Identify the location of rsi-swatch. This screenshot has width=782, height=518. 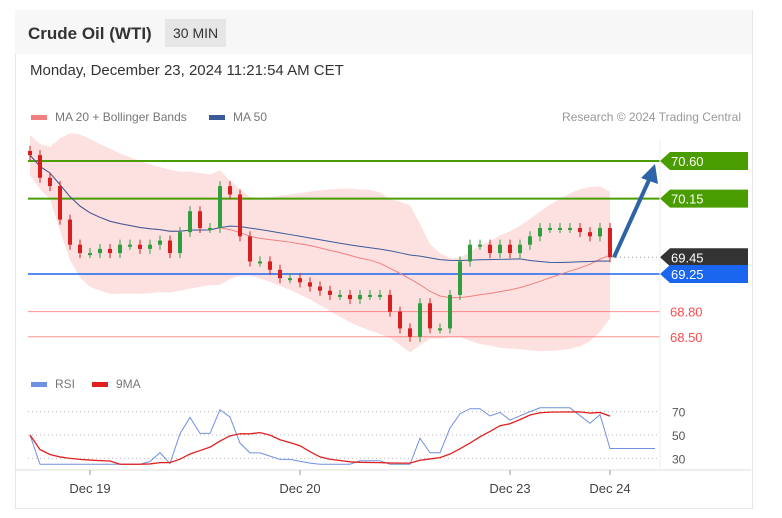
(39, 384).